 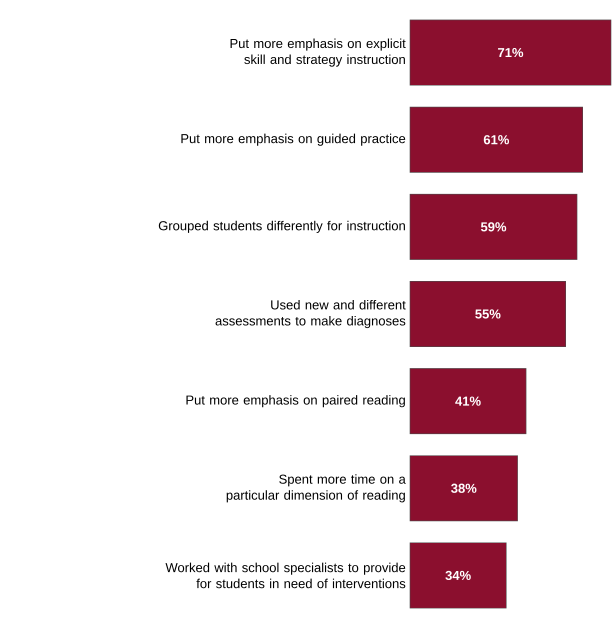 I want to click on data-label: 55%, so click(x=488, y=314).